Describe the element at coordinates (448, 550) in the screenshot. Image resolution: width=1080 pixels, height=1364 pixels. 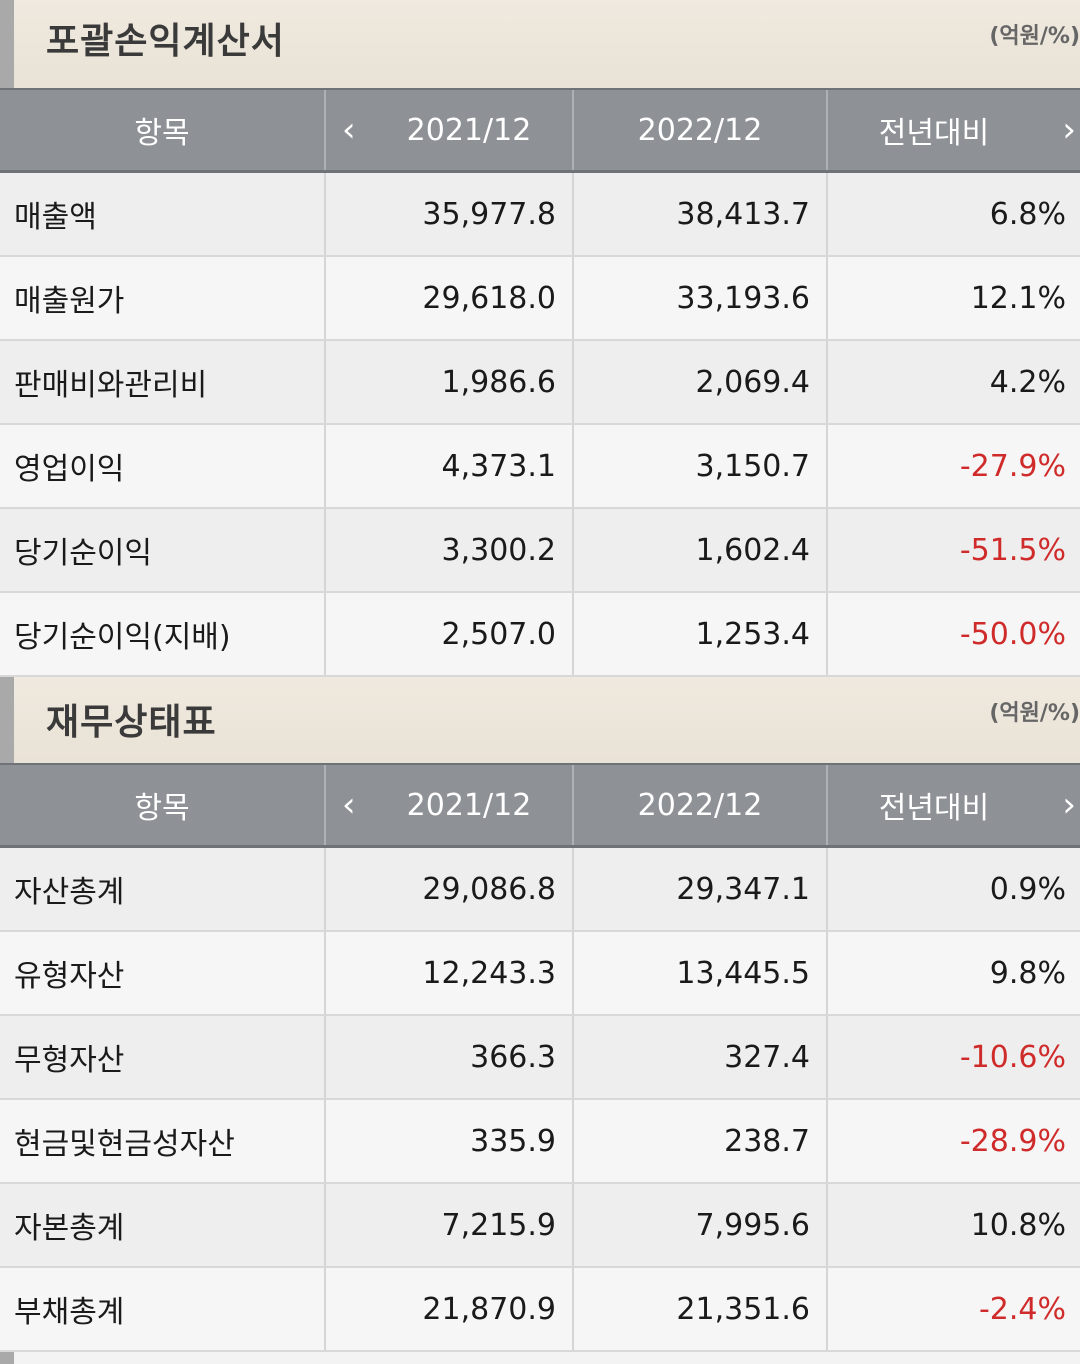
I see `value-2021: 3,300.2` at that location.